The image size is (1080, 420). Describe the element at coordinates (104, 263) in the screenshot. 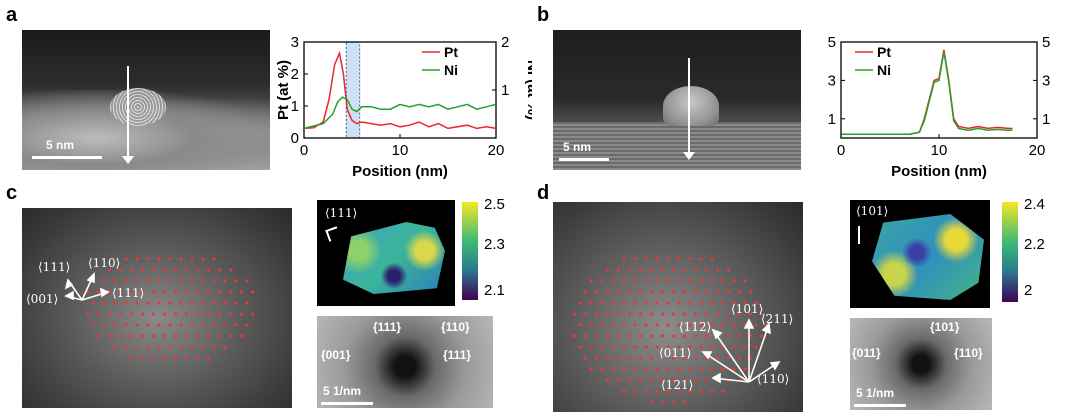

I see `direction-label: ⟨110⟩` at that location.